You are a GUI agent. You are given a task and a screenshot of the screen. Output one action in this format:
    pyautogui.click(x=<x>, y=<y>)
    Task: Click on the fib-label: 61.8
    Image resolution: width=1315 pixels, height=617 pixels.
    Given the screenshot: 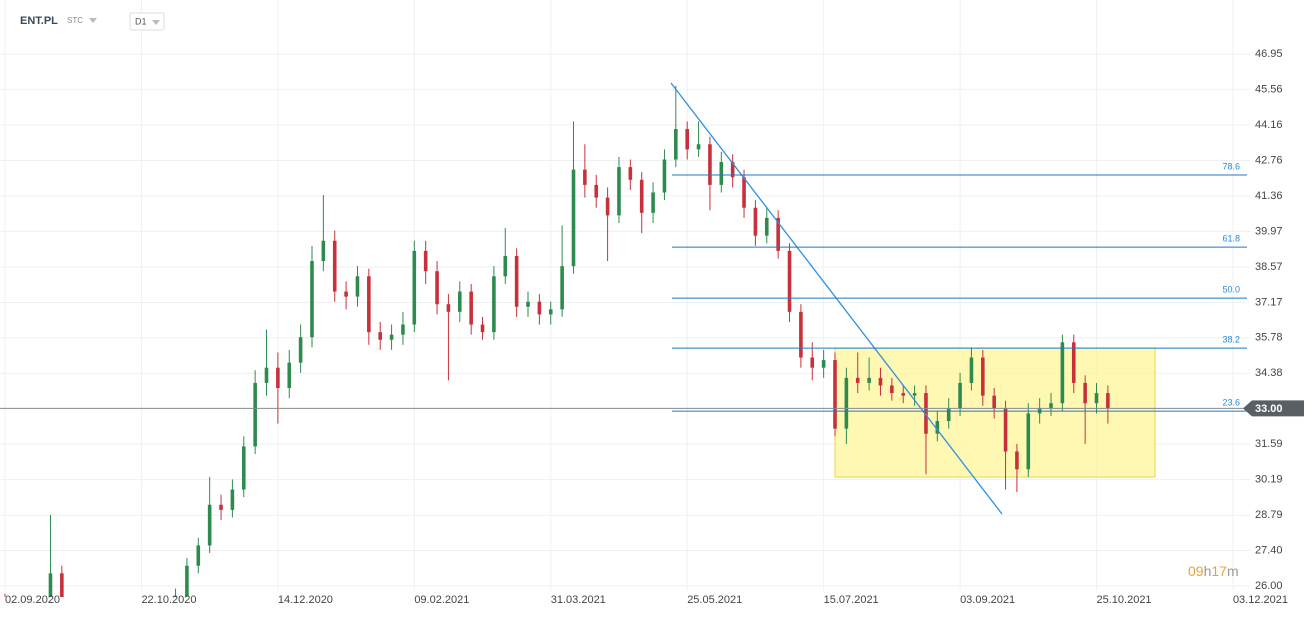 What is the action you would take?
    pyautogui.click(x=1231, y=238)
    